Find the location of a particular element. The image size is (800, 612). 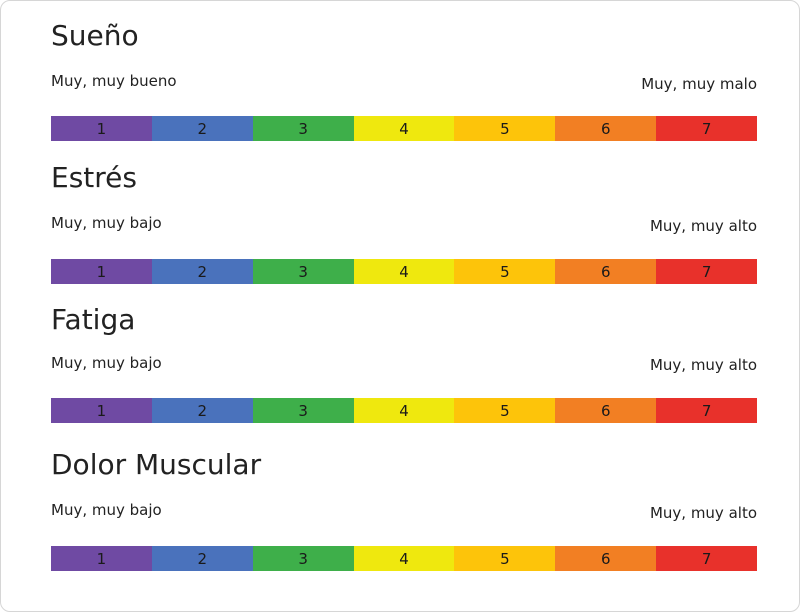

section-title: Estrés is located at coordinates (94, 177).